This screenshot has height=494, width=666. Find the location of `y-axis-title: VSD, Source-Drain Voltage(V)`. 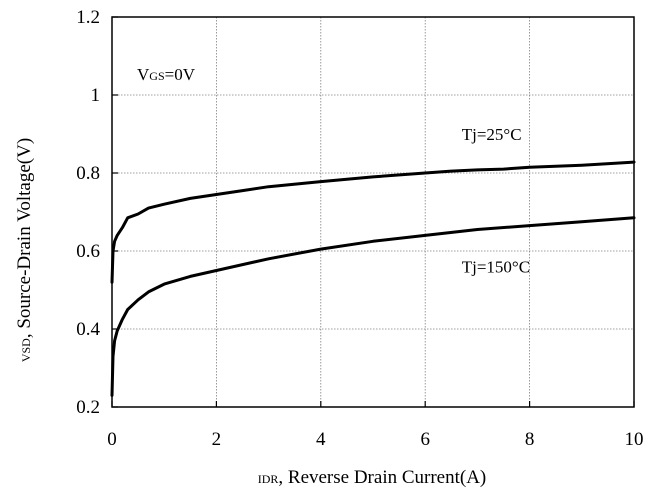

y-axis-title: VSD, Source-Drain Voltage(V) is located at coordinates (24, 250).